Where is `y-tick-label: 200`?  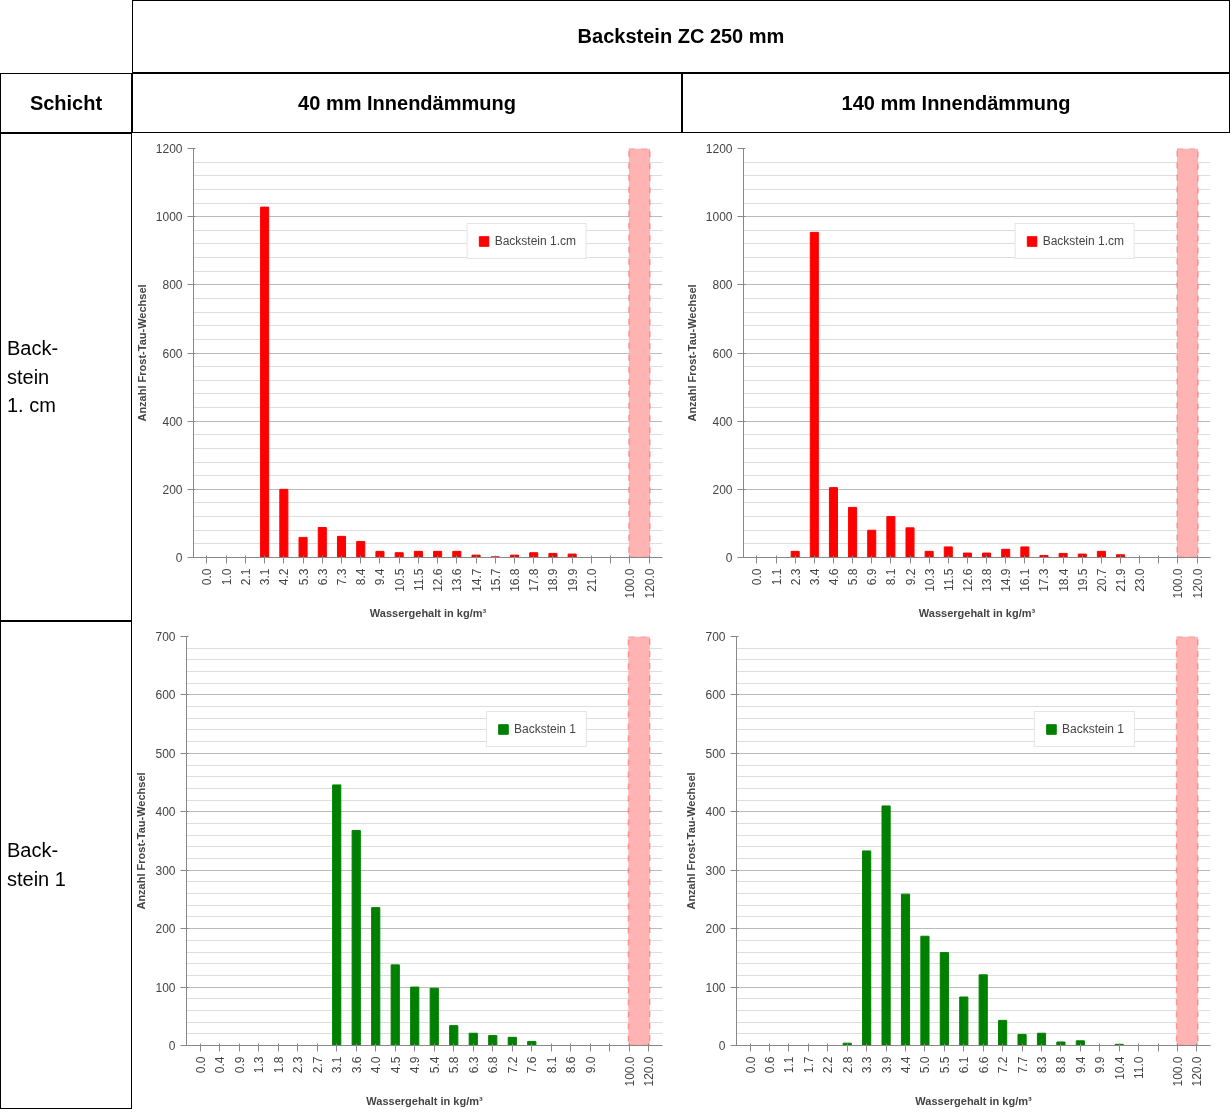 y-tick-label: 200 is located at coordinates (172, 489).